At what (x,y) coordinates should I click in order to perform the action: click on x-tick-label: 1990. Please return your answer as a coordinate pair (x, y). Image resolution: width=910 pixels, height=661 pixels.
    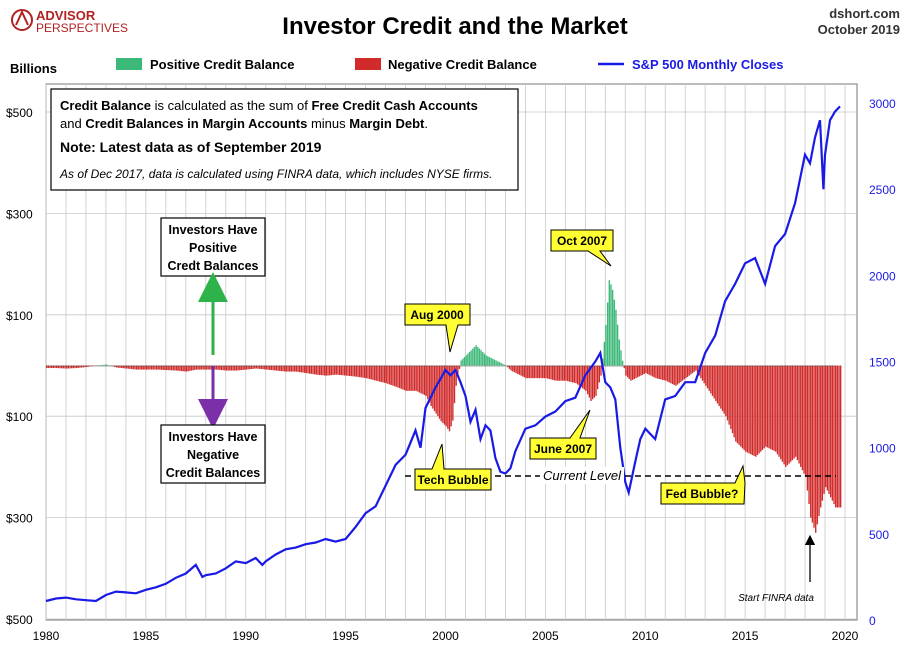
    Looking at the image, I should click on (245, 636).